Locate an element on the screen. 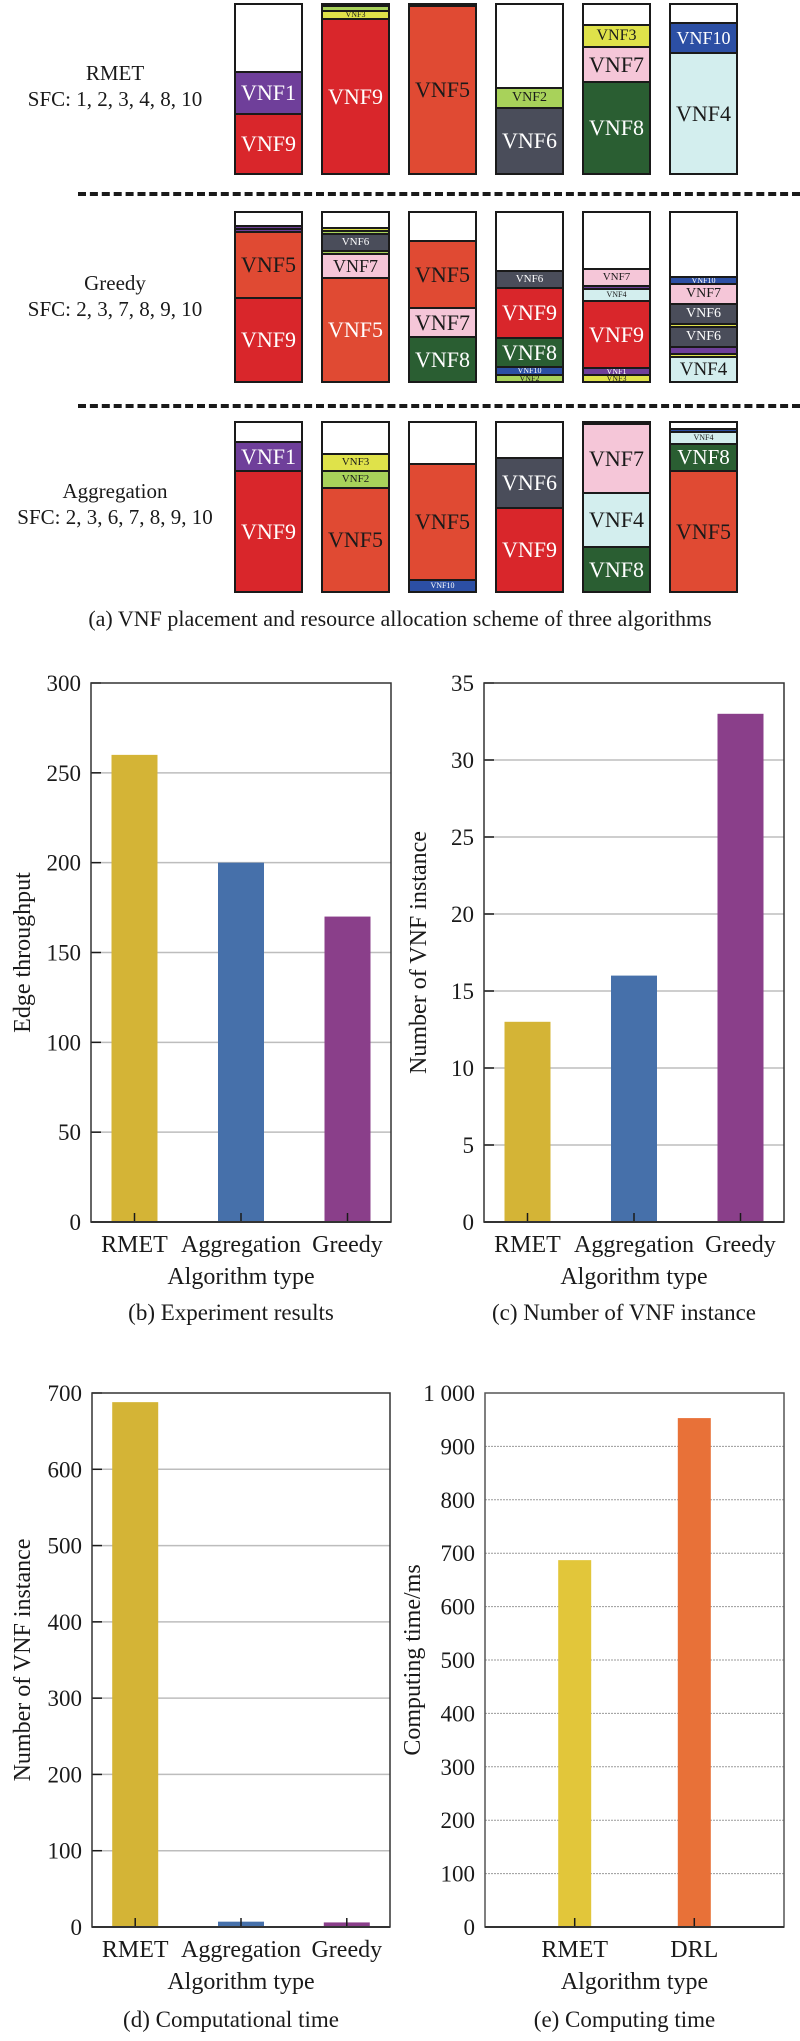  vnf-segment-vnf2: VNF2 is located at coordinates (529, 97).